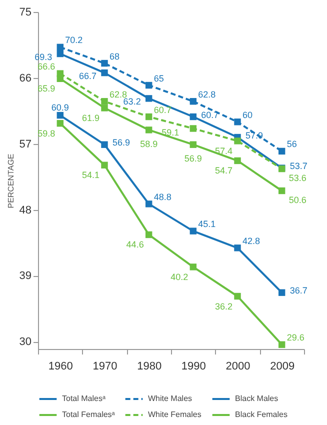 This screenshot has height=425, width=327. I want to click on legend-label: White Females, so click(175, 414).